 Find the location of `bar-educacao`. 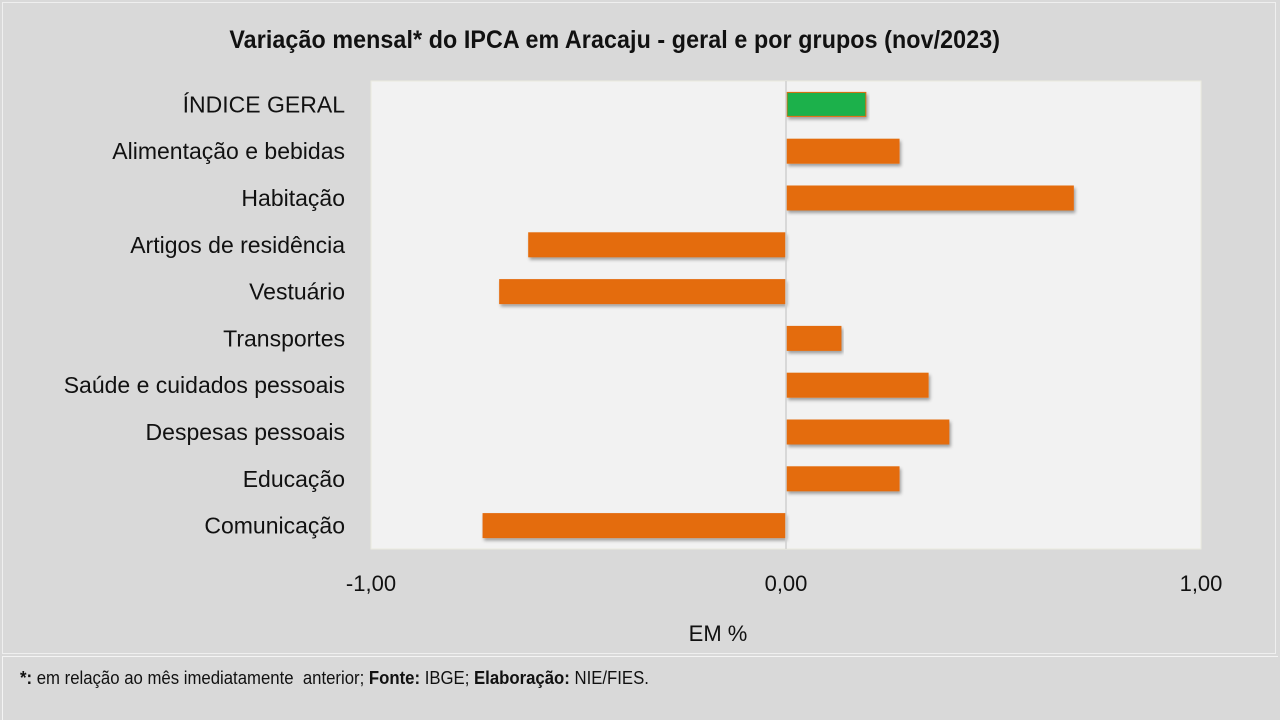

bar-educacao is located at coordinates (843, 479).